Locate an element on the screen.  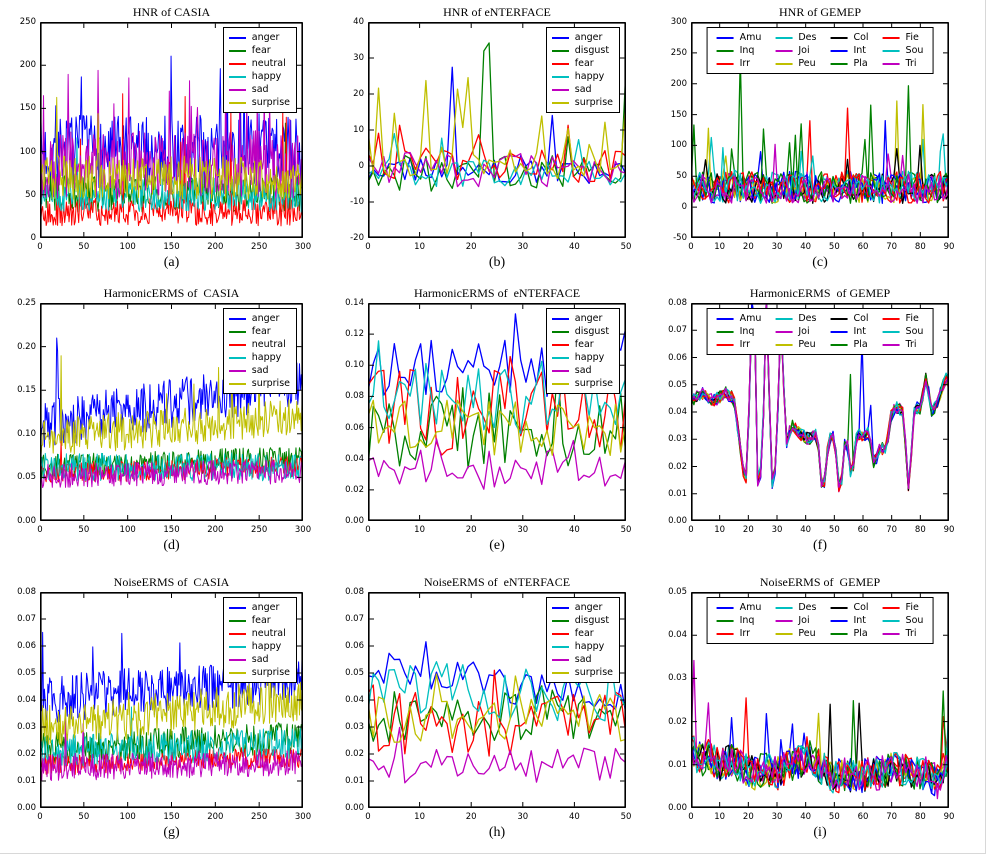
tri-line-swatch is located at coordinates (891, 63).